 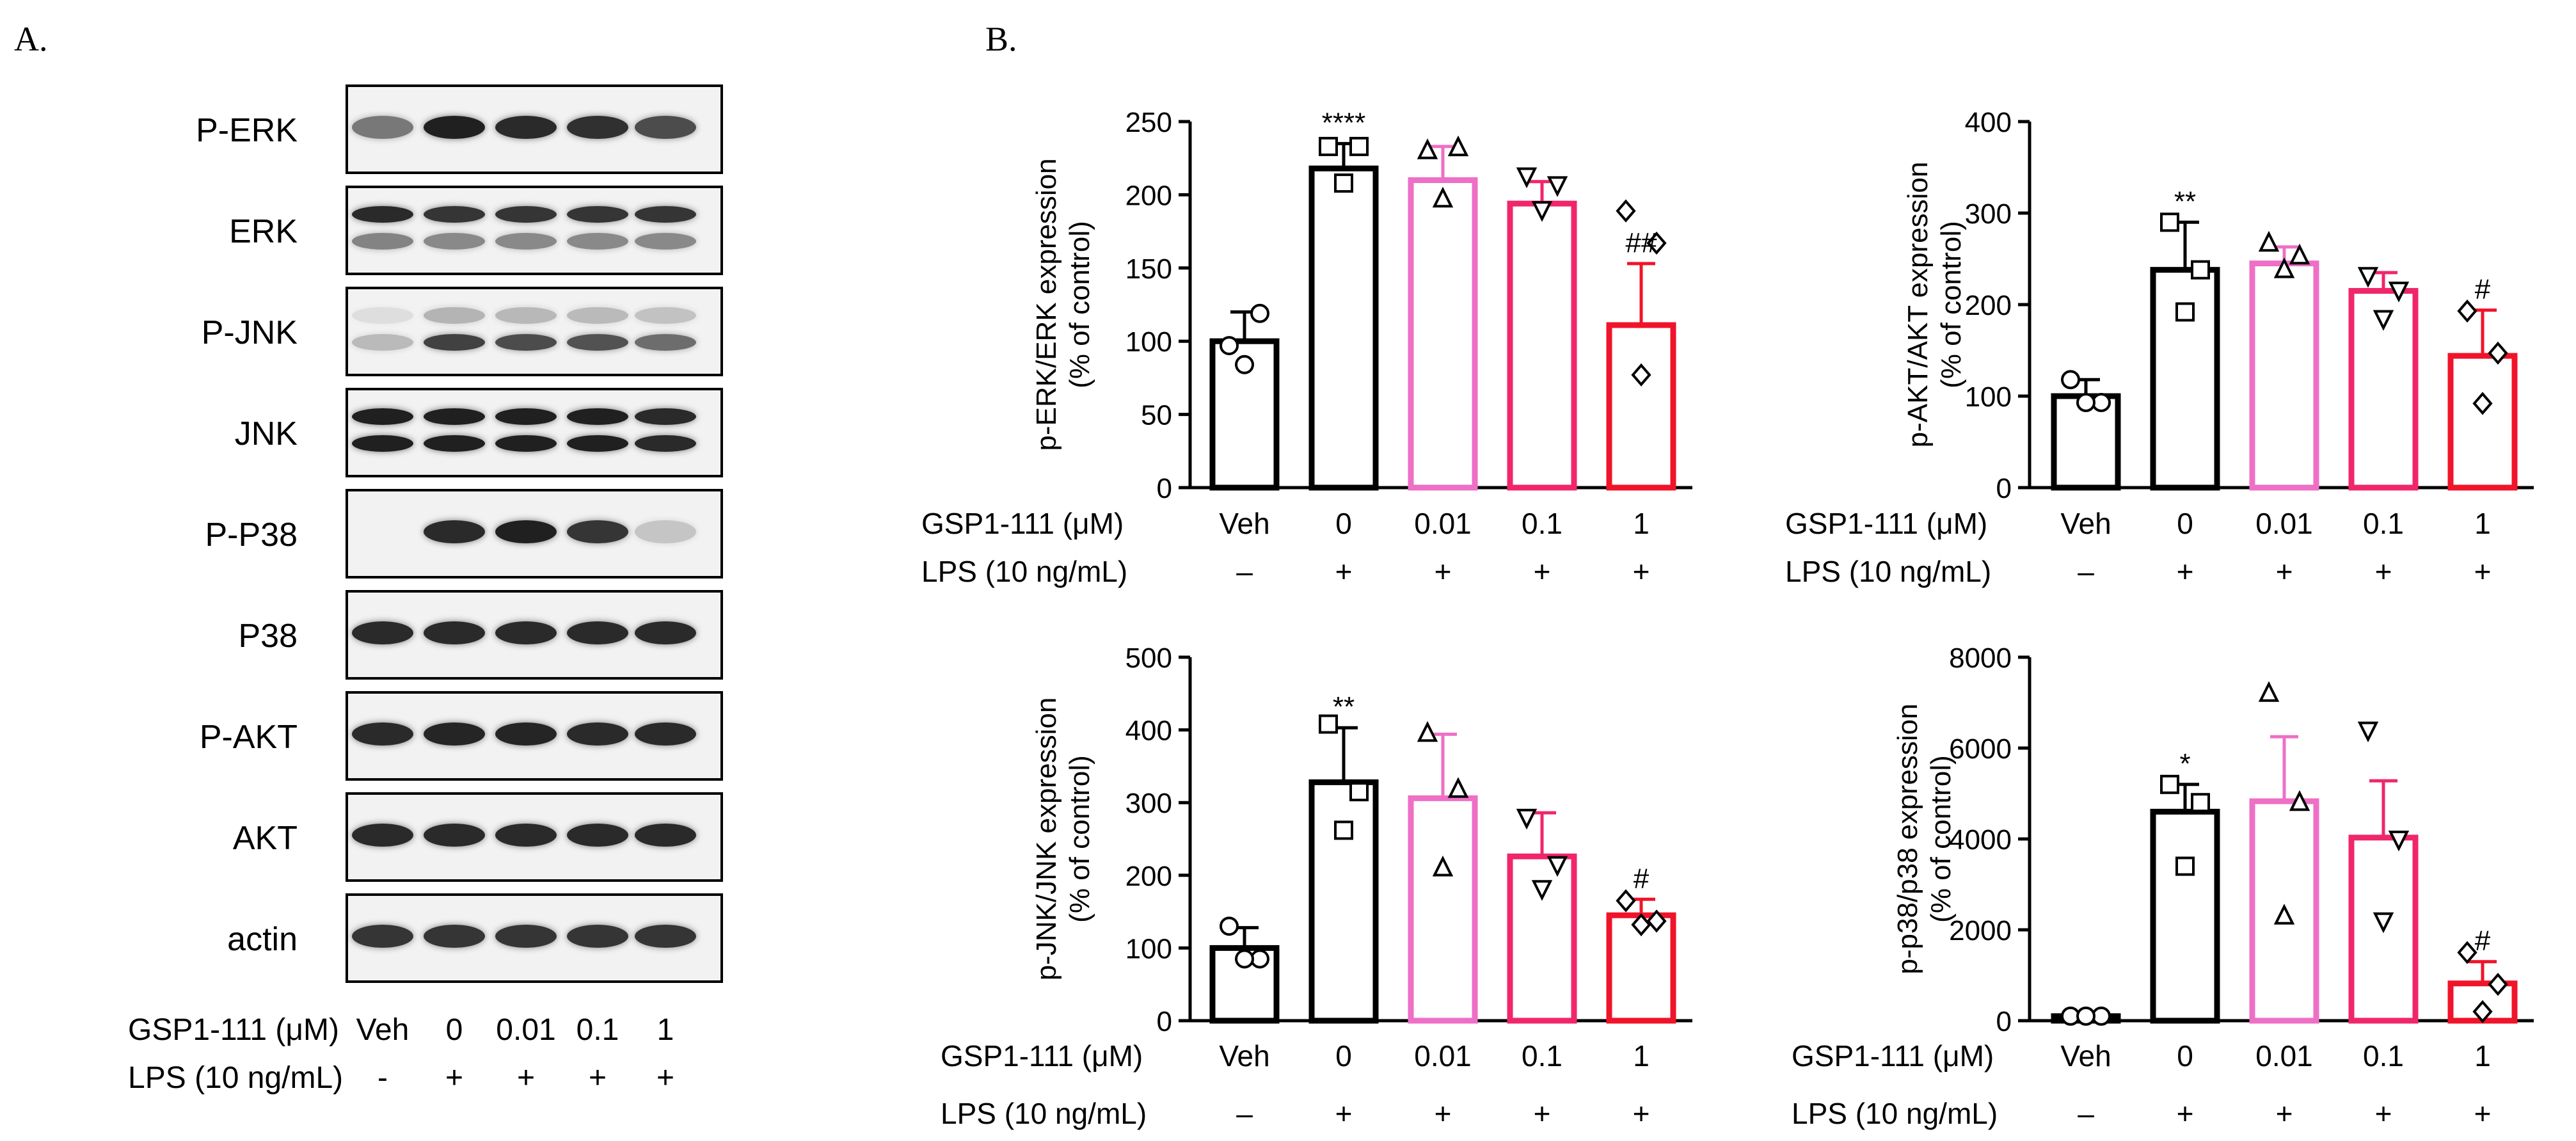 What do you see at coordinates (1149, 658) in the screenshot?
I see `y-tick-label: 500` at bounding box center [1149, 658].